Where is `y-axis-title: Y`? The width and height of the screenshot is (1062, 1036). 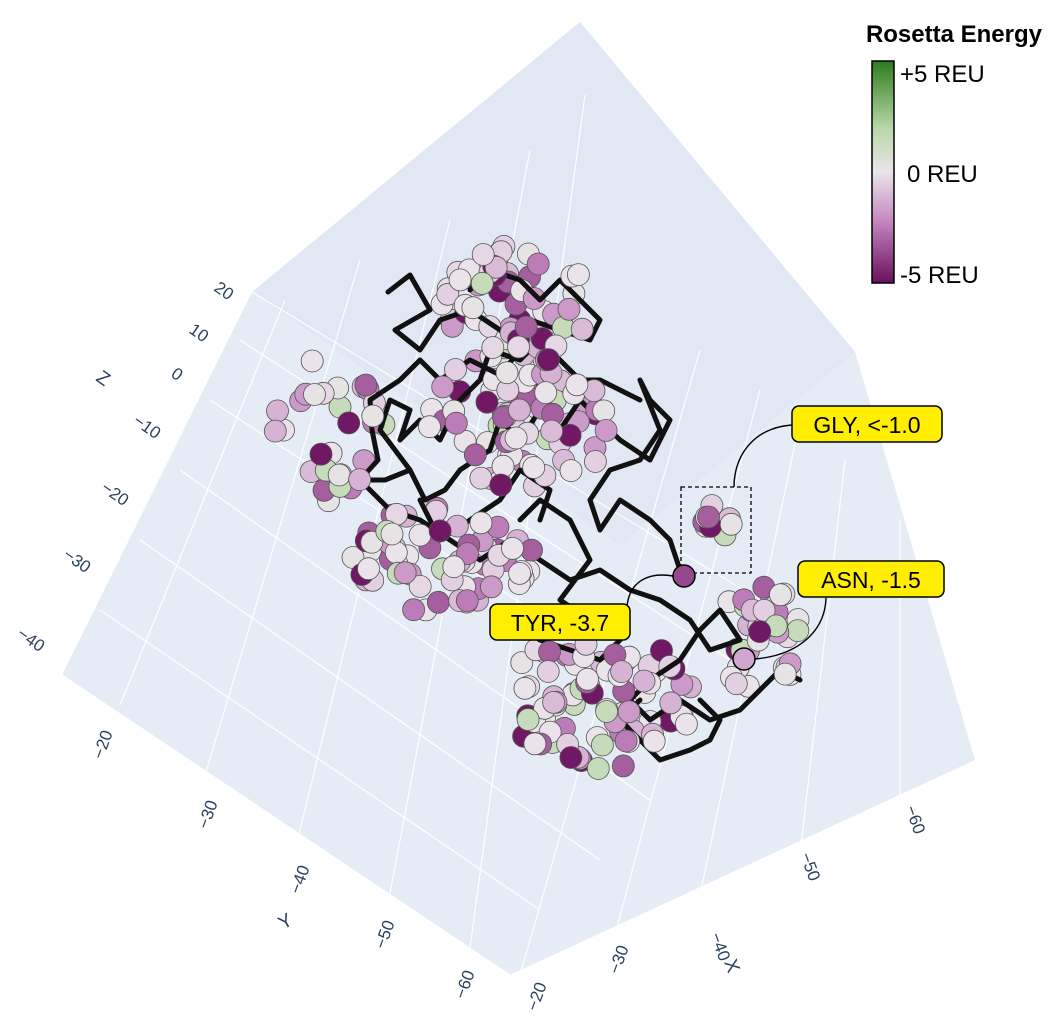
y-axis-title: Y is located at coordinates (286, 922).